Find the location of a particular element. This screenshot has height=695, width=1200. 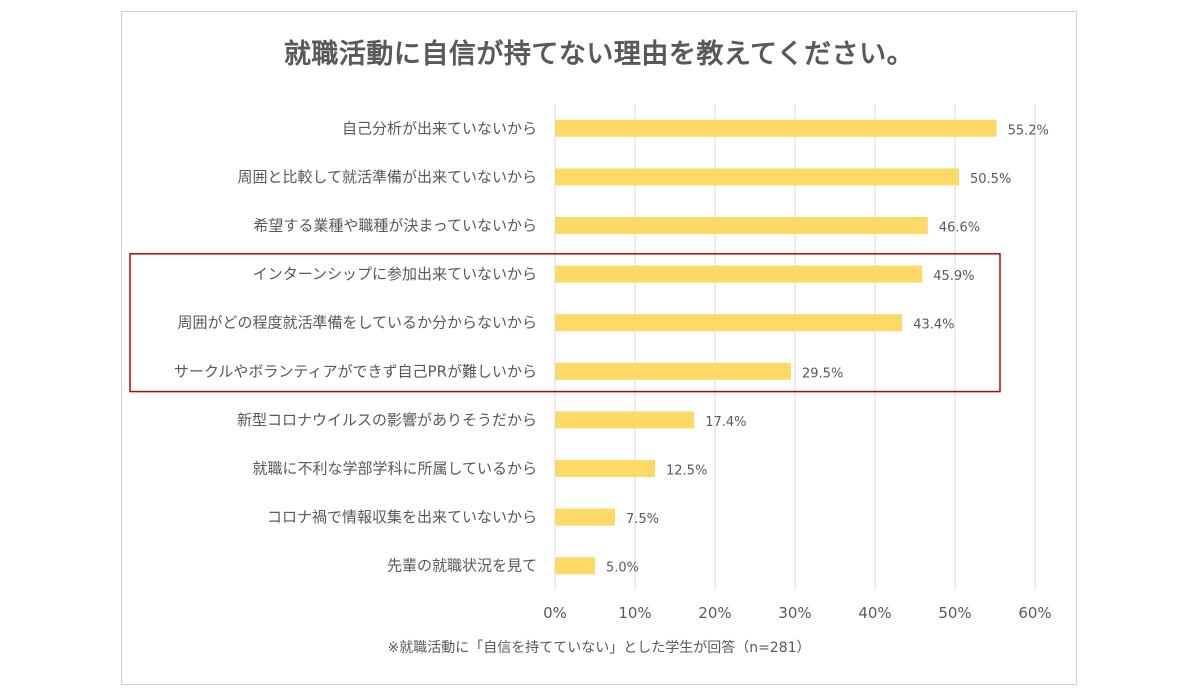

chart-footnote: ※就職活動に「自信を持てていない」とした学生が回答（n=281） is located at coordinates (599, 648).